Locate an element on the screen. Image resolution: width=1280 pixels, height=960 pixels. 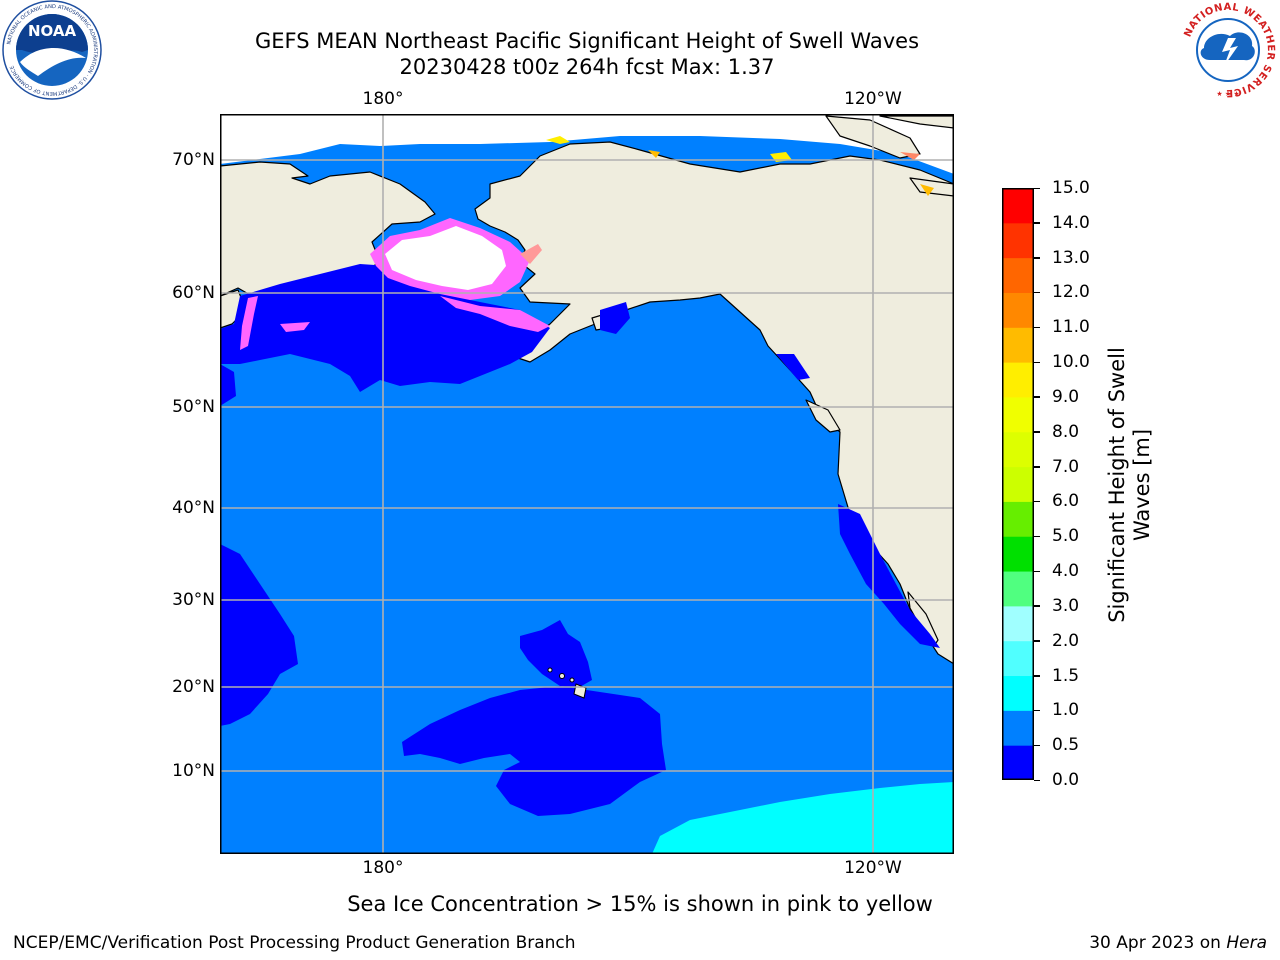
colorbar-tick-label: 6.0 is located at coordinates (1066, 501).